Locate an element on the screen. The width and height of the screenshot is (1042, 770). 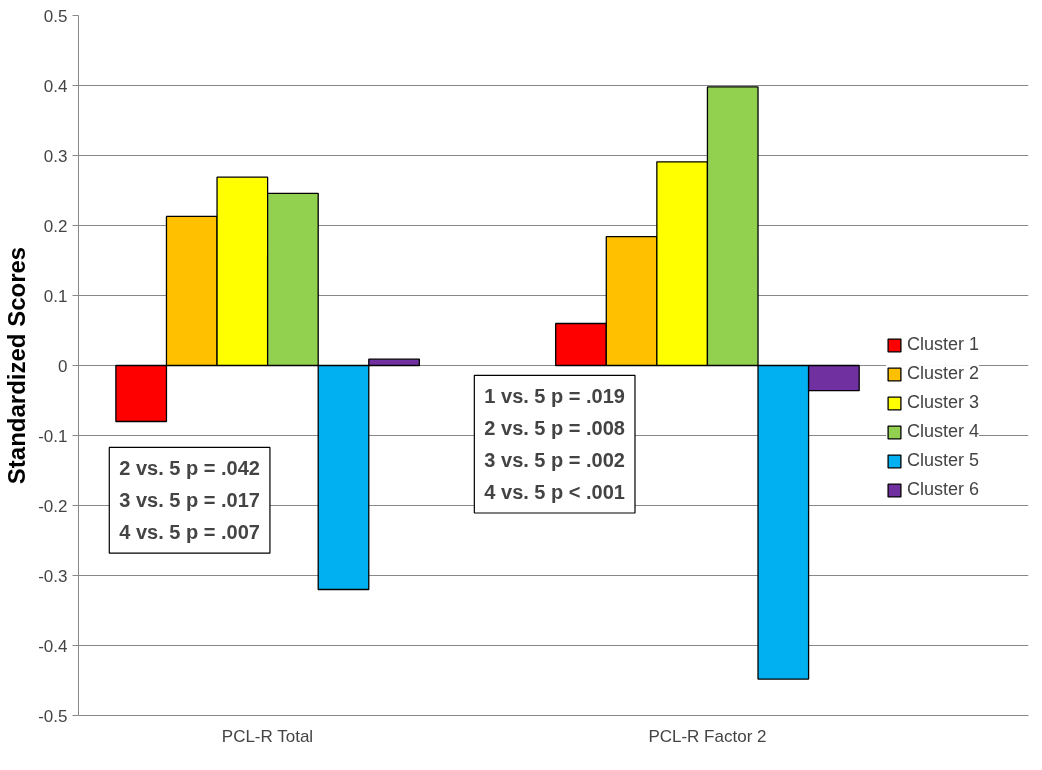
annotation: 2 vs. 5 p = .042 3 vs. 5 p = .017 4 vs. 5 p = .007 is located at coordinates (189, 500).